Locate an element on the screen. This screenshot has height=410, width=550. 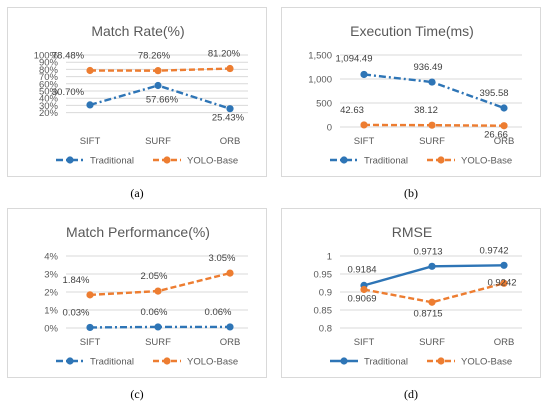
data-label-traditional-orb: 0.06% is located at coordinates (218, 312).